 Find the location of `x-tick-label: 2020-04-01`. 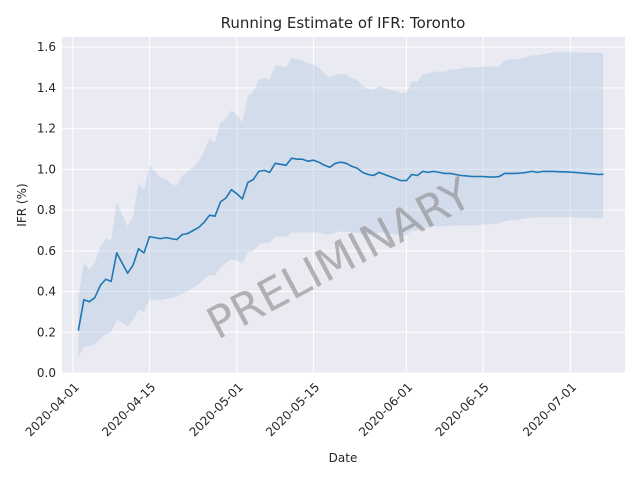

x-tick-label: 2020-04-01 is located at coordinates (52, 409).